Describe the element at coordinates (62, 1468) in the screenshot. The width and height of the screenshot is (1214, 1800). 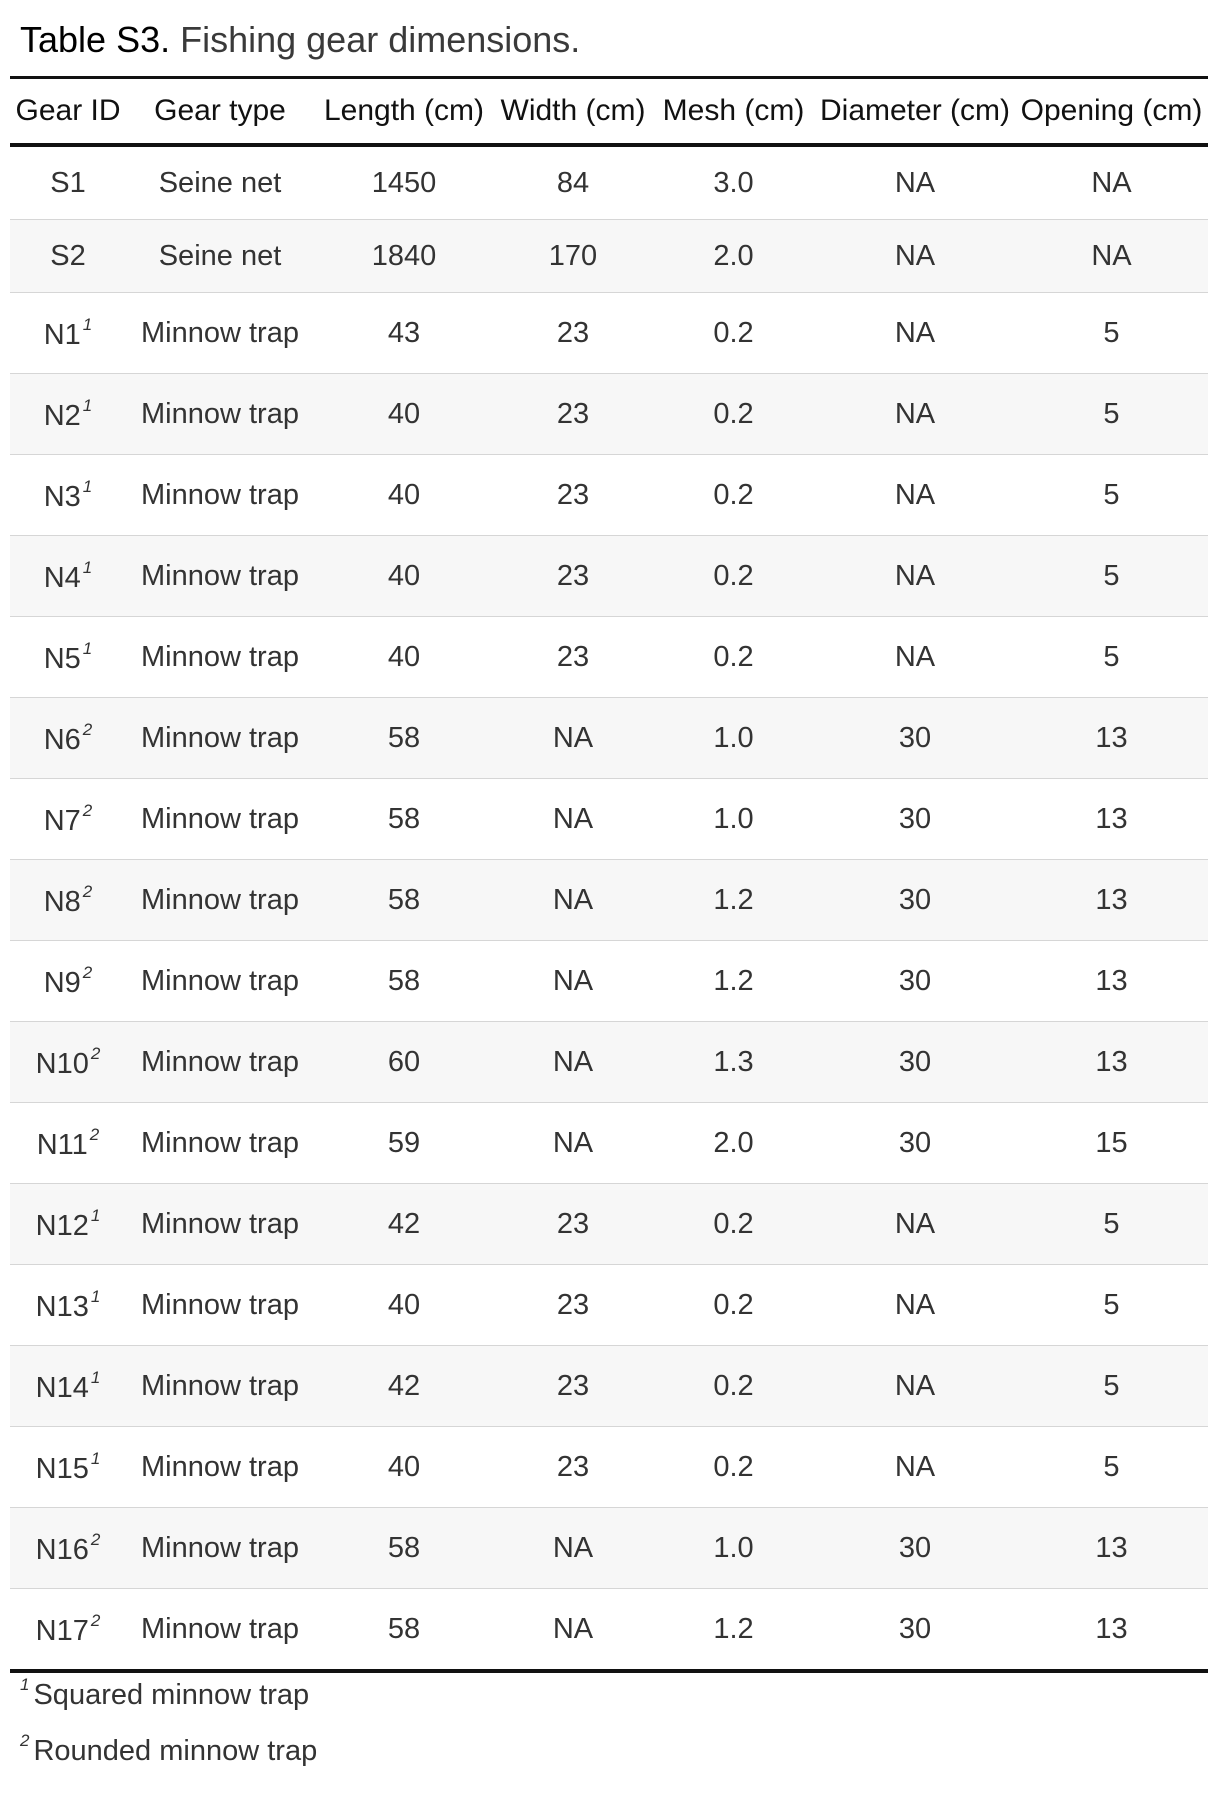
I see `gear-id-text: N15` at that location.